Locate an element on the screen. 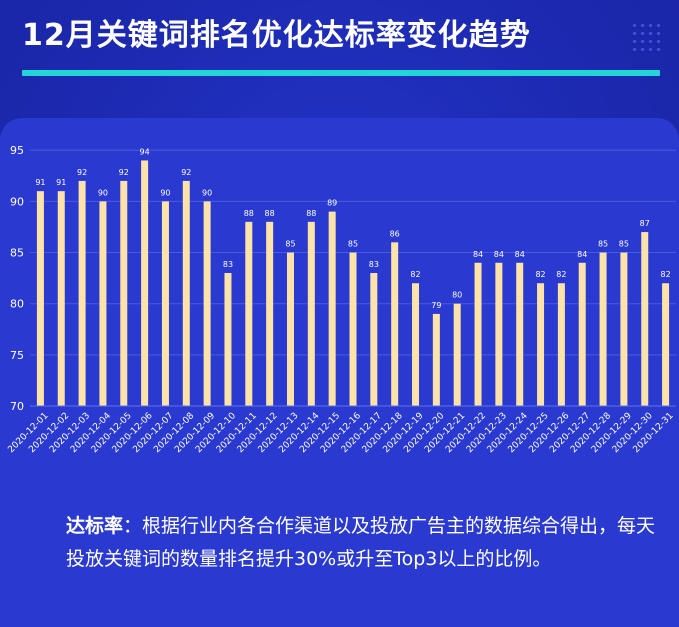 The height and width of the screenshot is (627, 679). data-label: 86 is located at coordinates (395, 233).